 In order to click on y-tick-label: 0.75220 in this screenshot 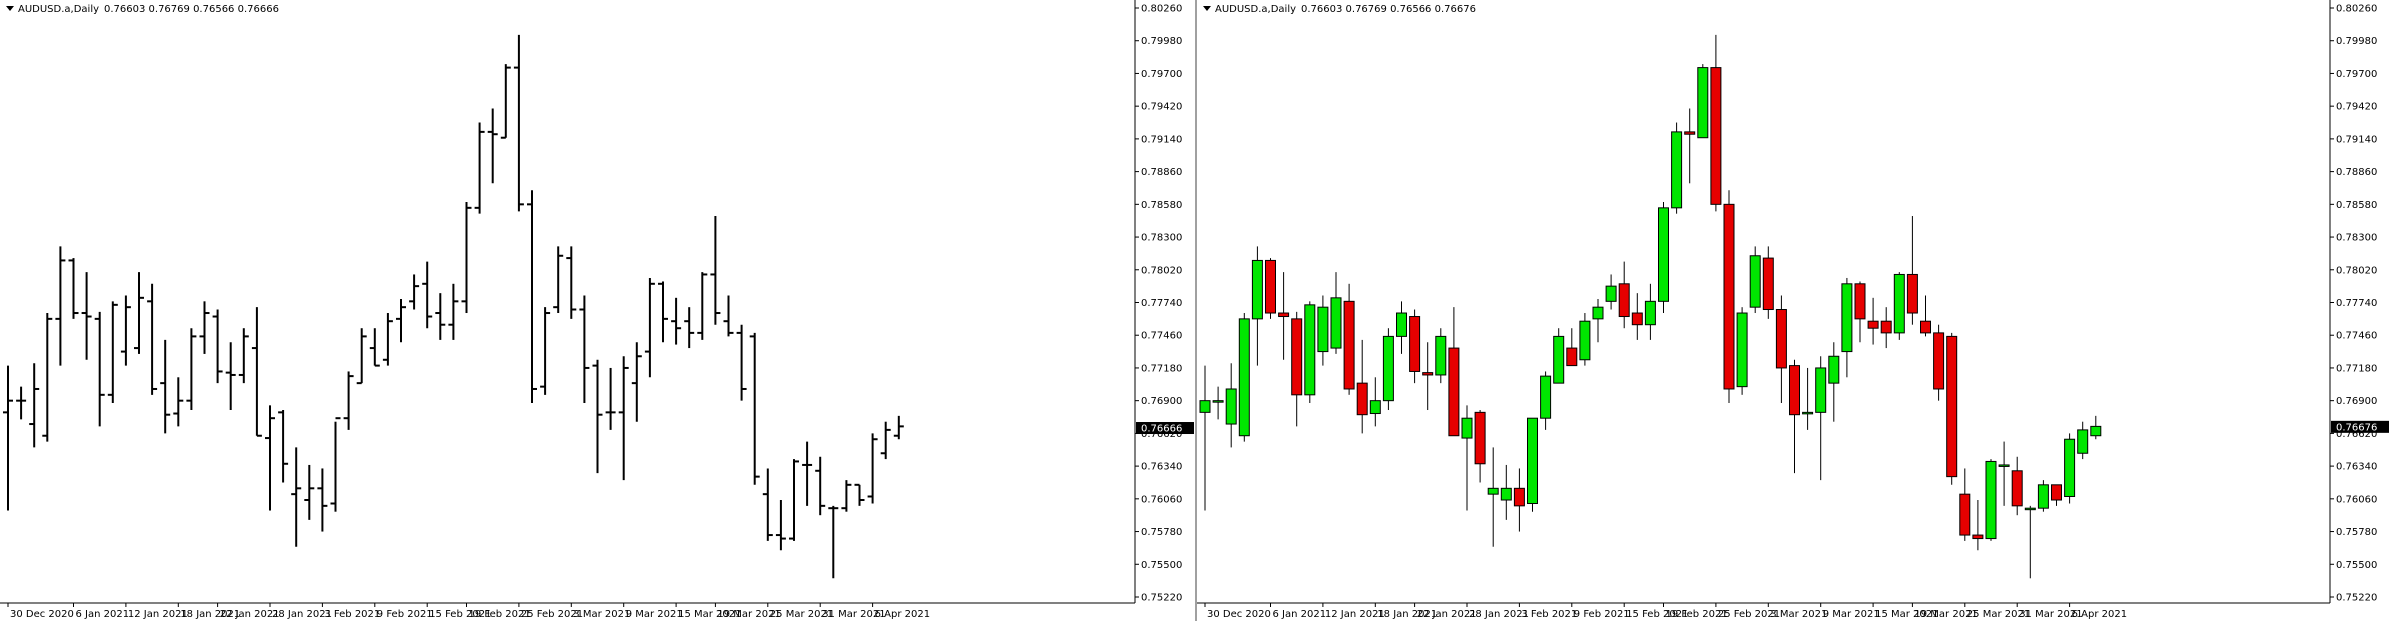, I will do `click(2356, 598)`.